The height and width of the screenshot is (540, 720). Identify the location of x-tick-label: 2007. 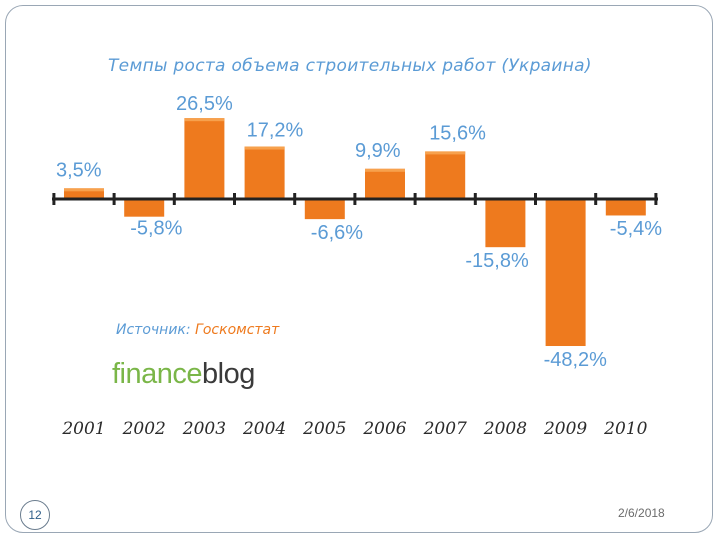
(445, 429).